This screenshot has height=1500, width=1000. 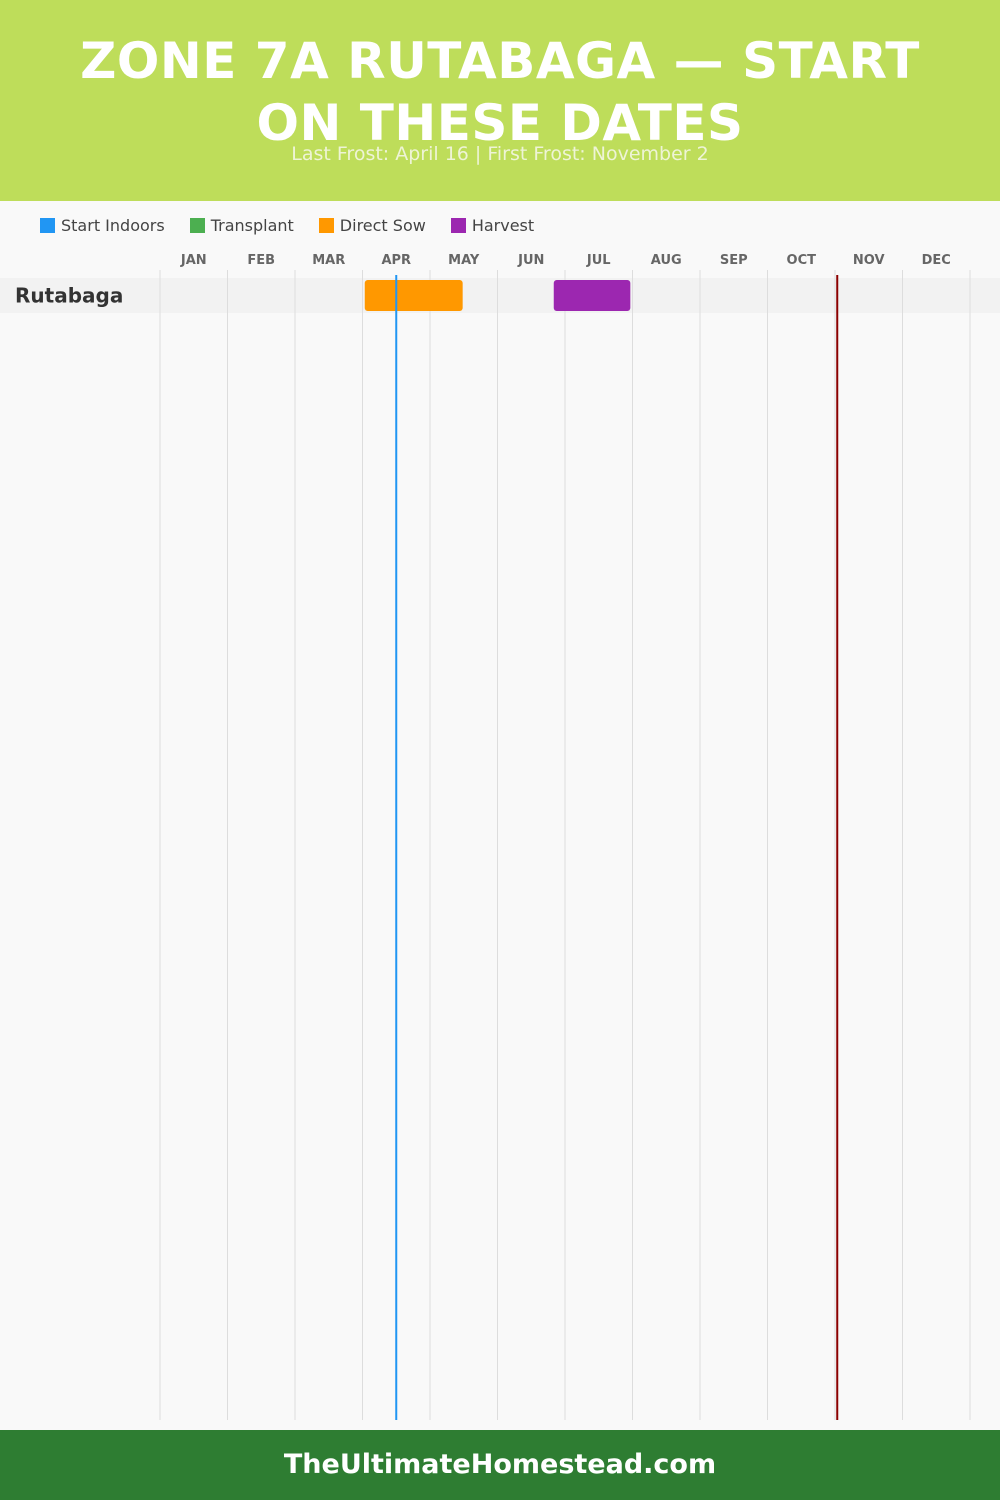 I want to click on legend-label: Start Indoors, so click(x=113, y=225).